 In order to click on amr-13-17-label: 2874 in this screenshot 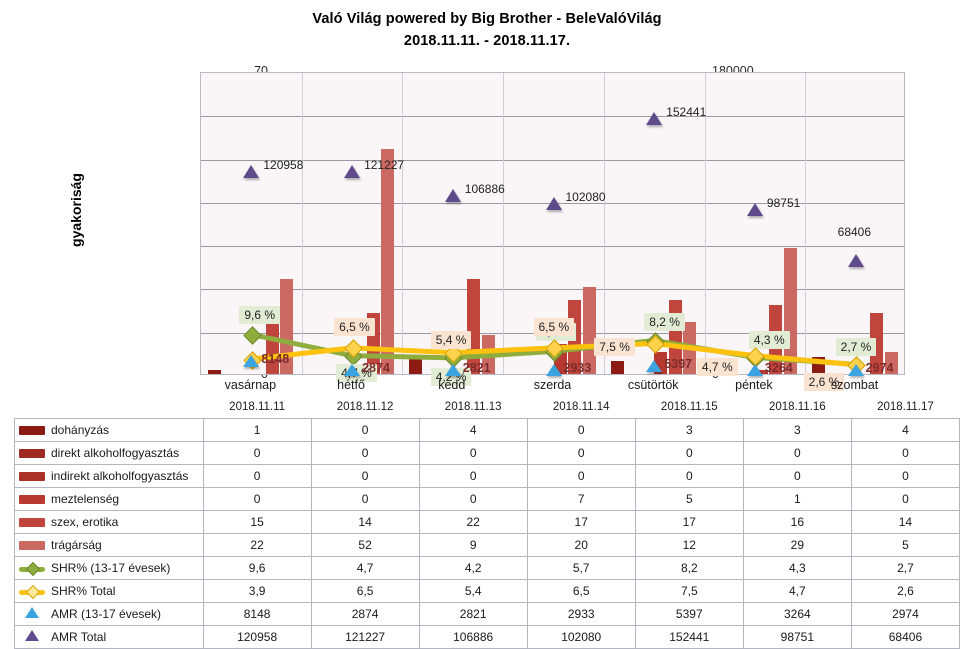, I will do `click(376, 368)`.